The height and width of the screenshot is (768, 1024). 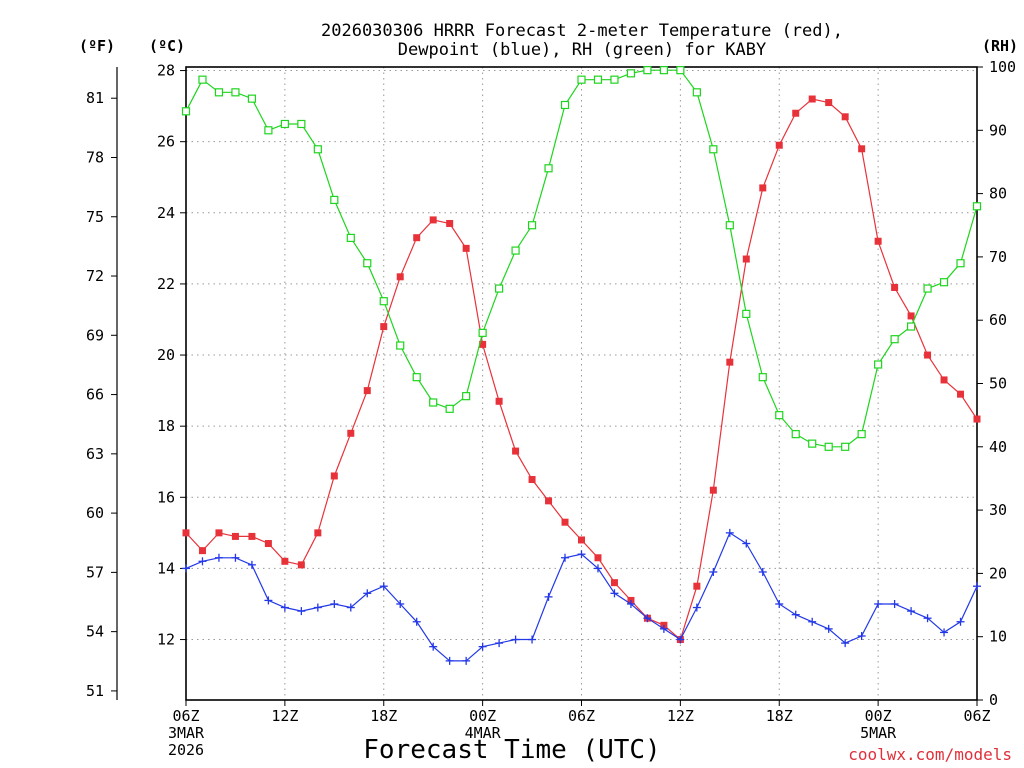 I want to click on celsius-unit-label: (ºC), so click(x=167, y=46).